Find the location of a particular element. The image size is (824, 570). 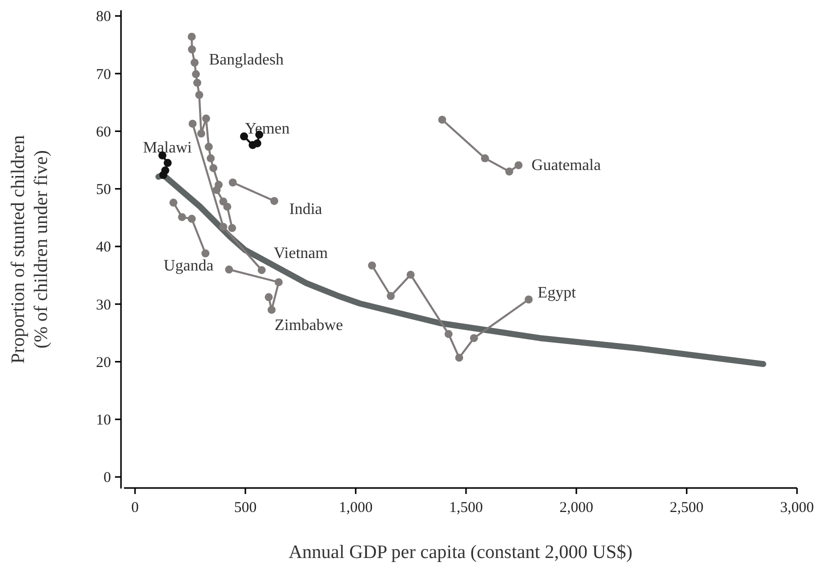

series-label: Guatemala is located at coordinates (566, 165).